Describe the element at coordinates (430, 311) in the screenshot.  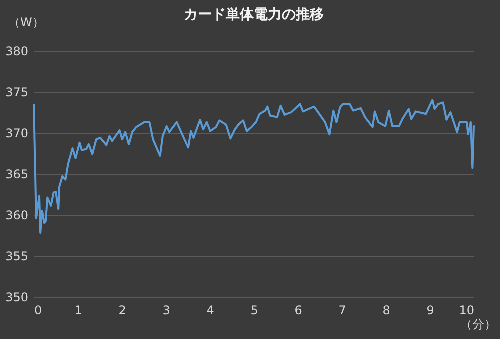
I see `x-tick-label: 9` at that location.